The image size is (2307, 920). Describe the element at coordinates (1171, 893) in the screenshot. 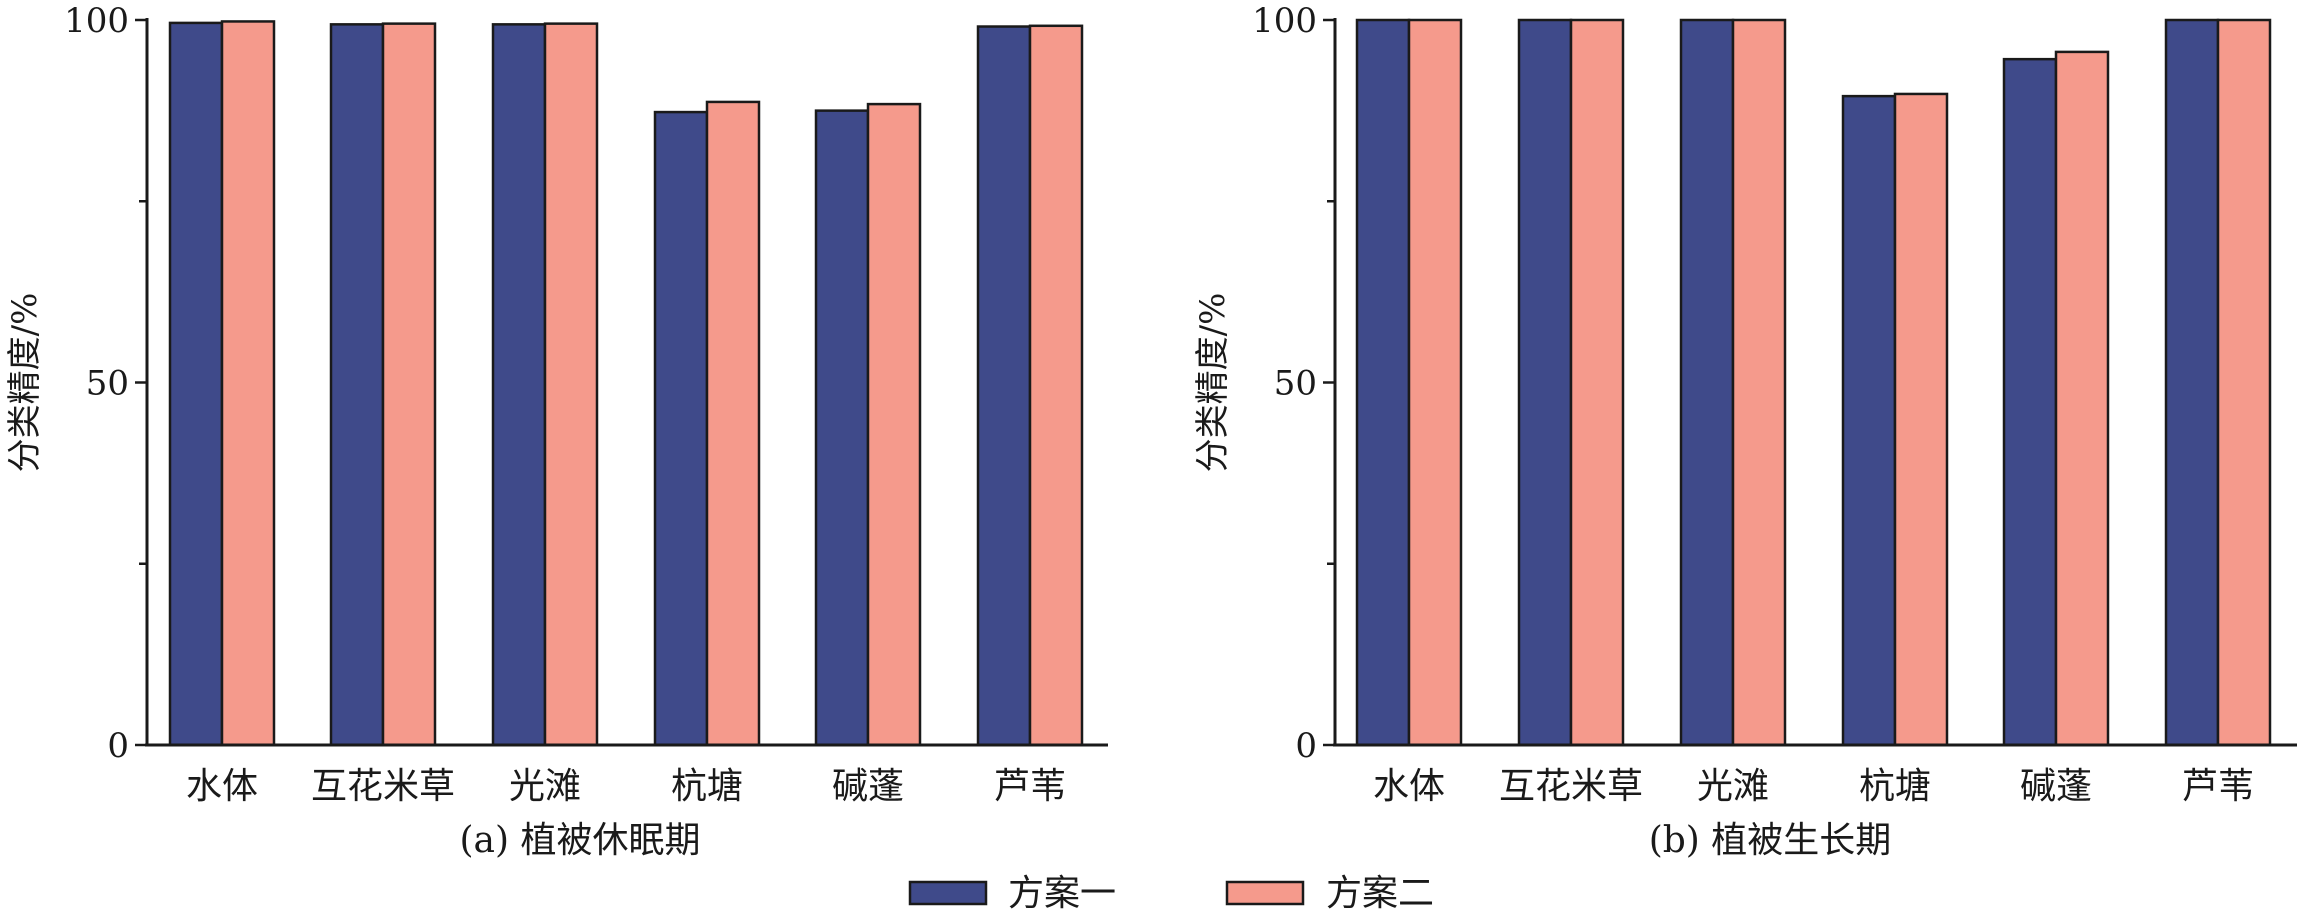

I see `chart-legend: 方案一 方案二` at that location.